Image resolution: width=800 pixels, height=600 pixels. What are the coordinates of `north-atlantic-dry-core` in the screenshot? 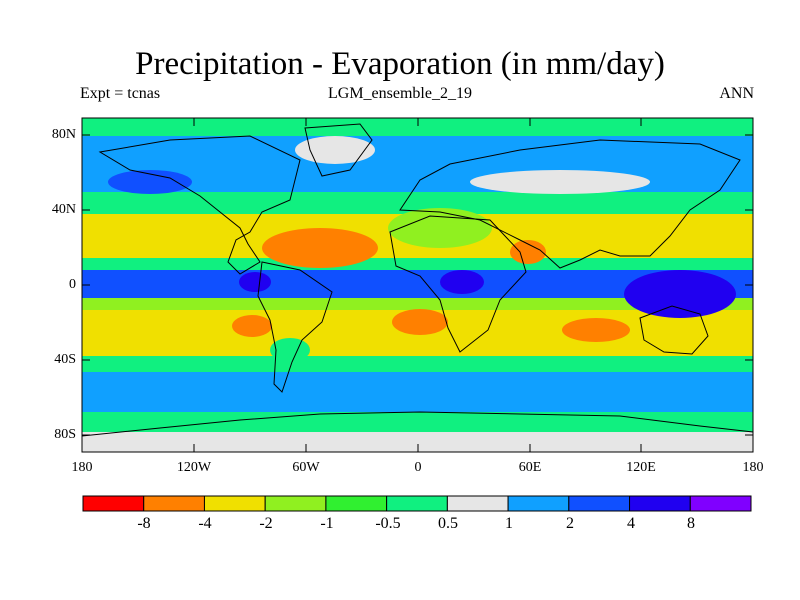 It's located at (320, 248).